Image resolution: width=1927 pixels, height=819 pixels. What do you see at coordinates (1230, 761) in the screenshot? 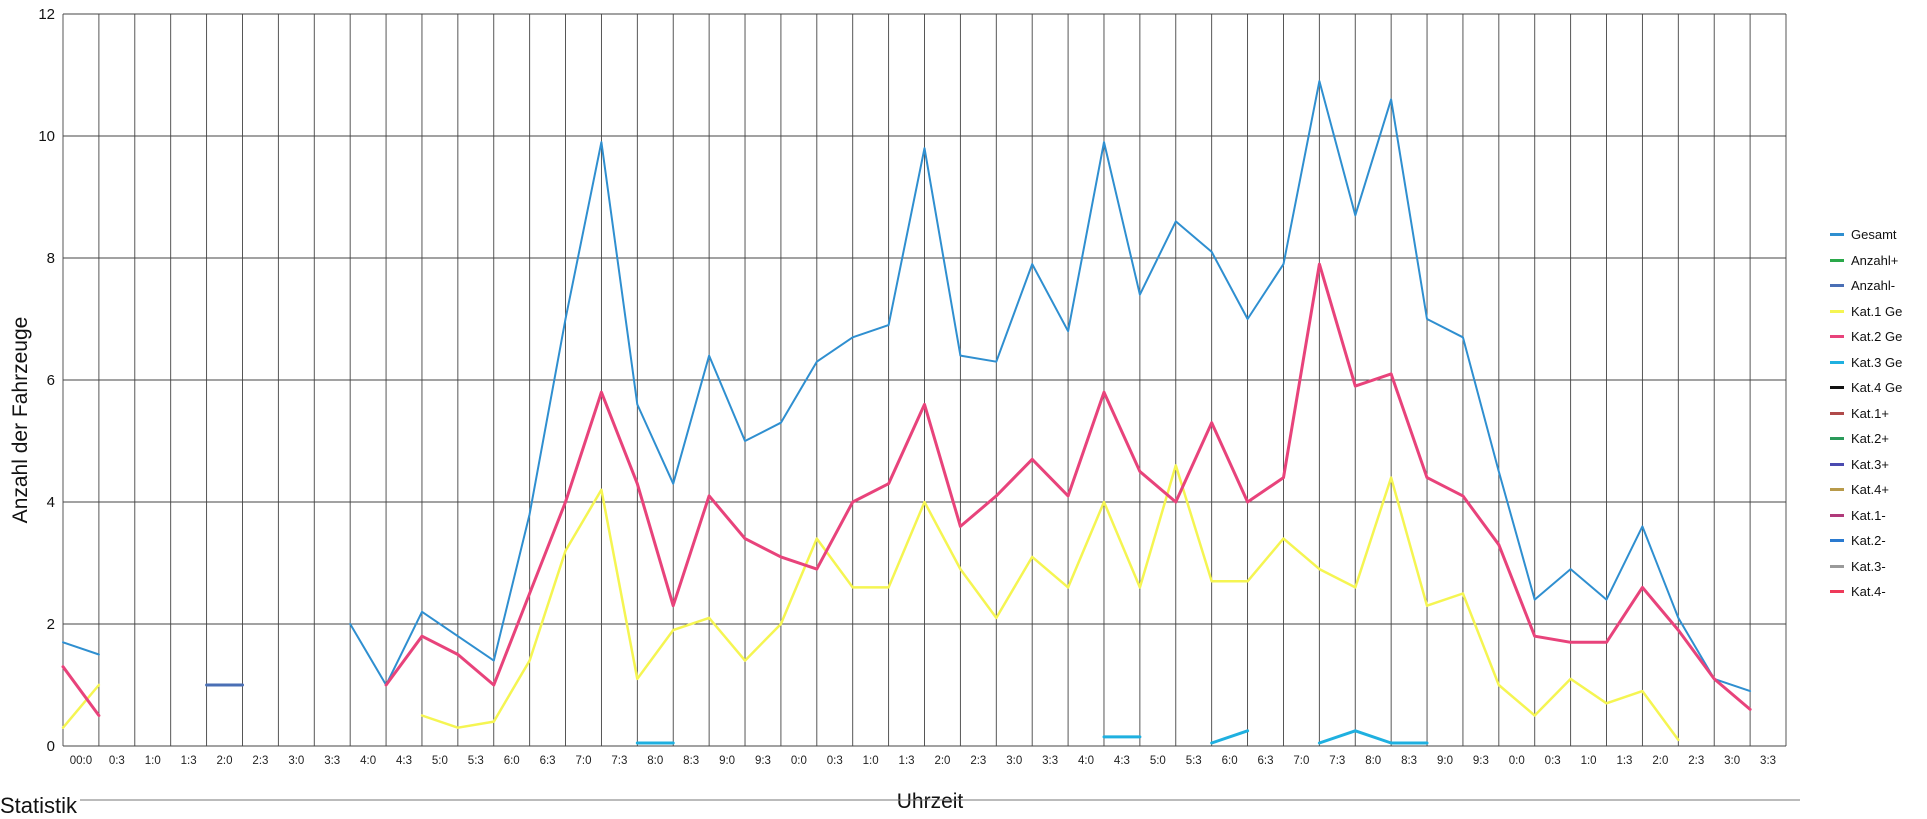
I see `x-tick-label: 6:0` at bounding box center [1230, 761].